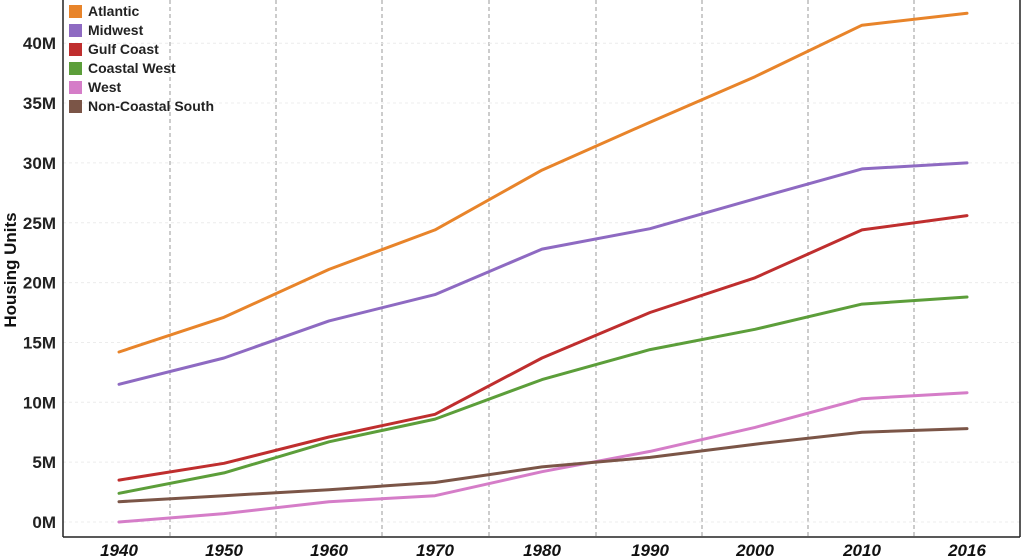 This screenshot has height=557, width=1024. What do you see at coordinates (114, 11) in the screenshot?
I see `legend-label: Atlantic` at bounding box center [114, 11].